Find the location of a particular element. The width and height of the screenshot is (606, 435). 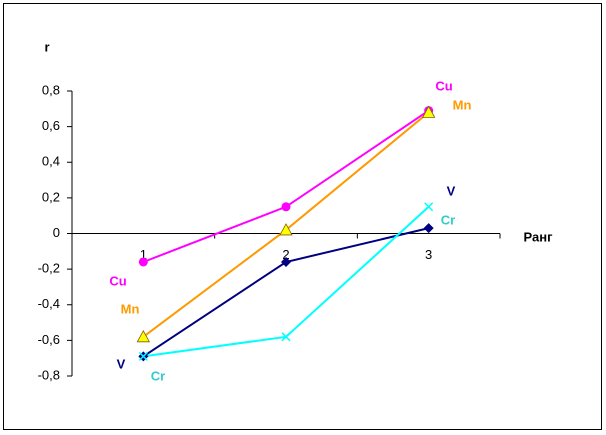

x-axis-title: Ранг is located at coordinates (539, 236).